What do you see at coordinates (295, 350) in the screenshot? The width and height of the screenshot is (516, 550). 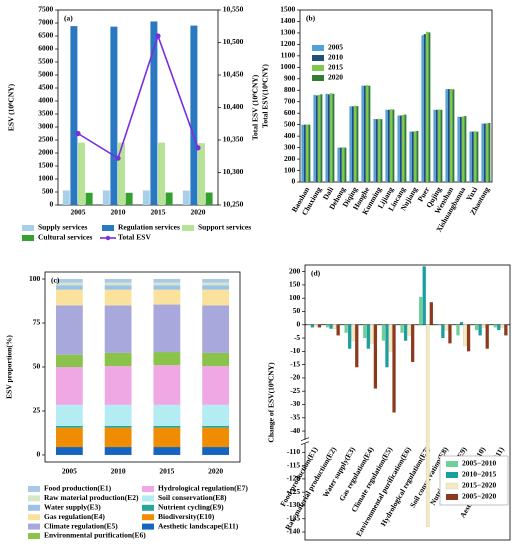 I see `y-tick-label: -10` at bounding box center [295, 350].